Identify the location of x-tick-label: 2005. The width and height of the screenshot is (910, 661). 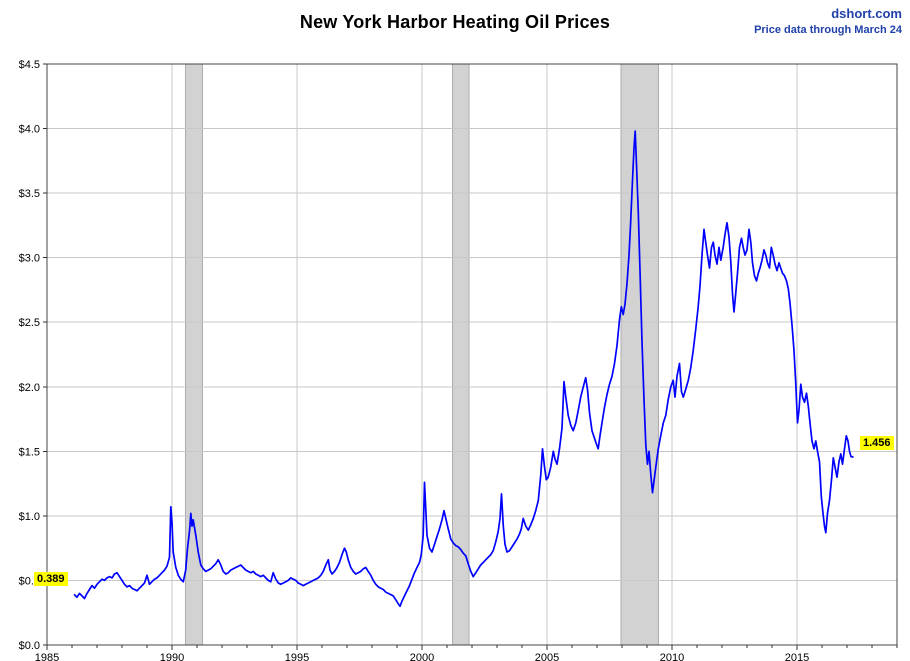
(547, 656).